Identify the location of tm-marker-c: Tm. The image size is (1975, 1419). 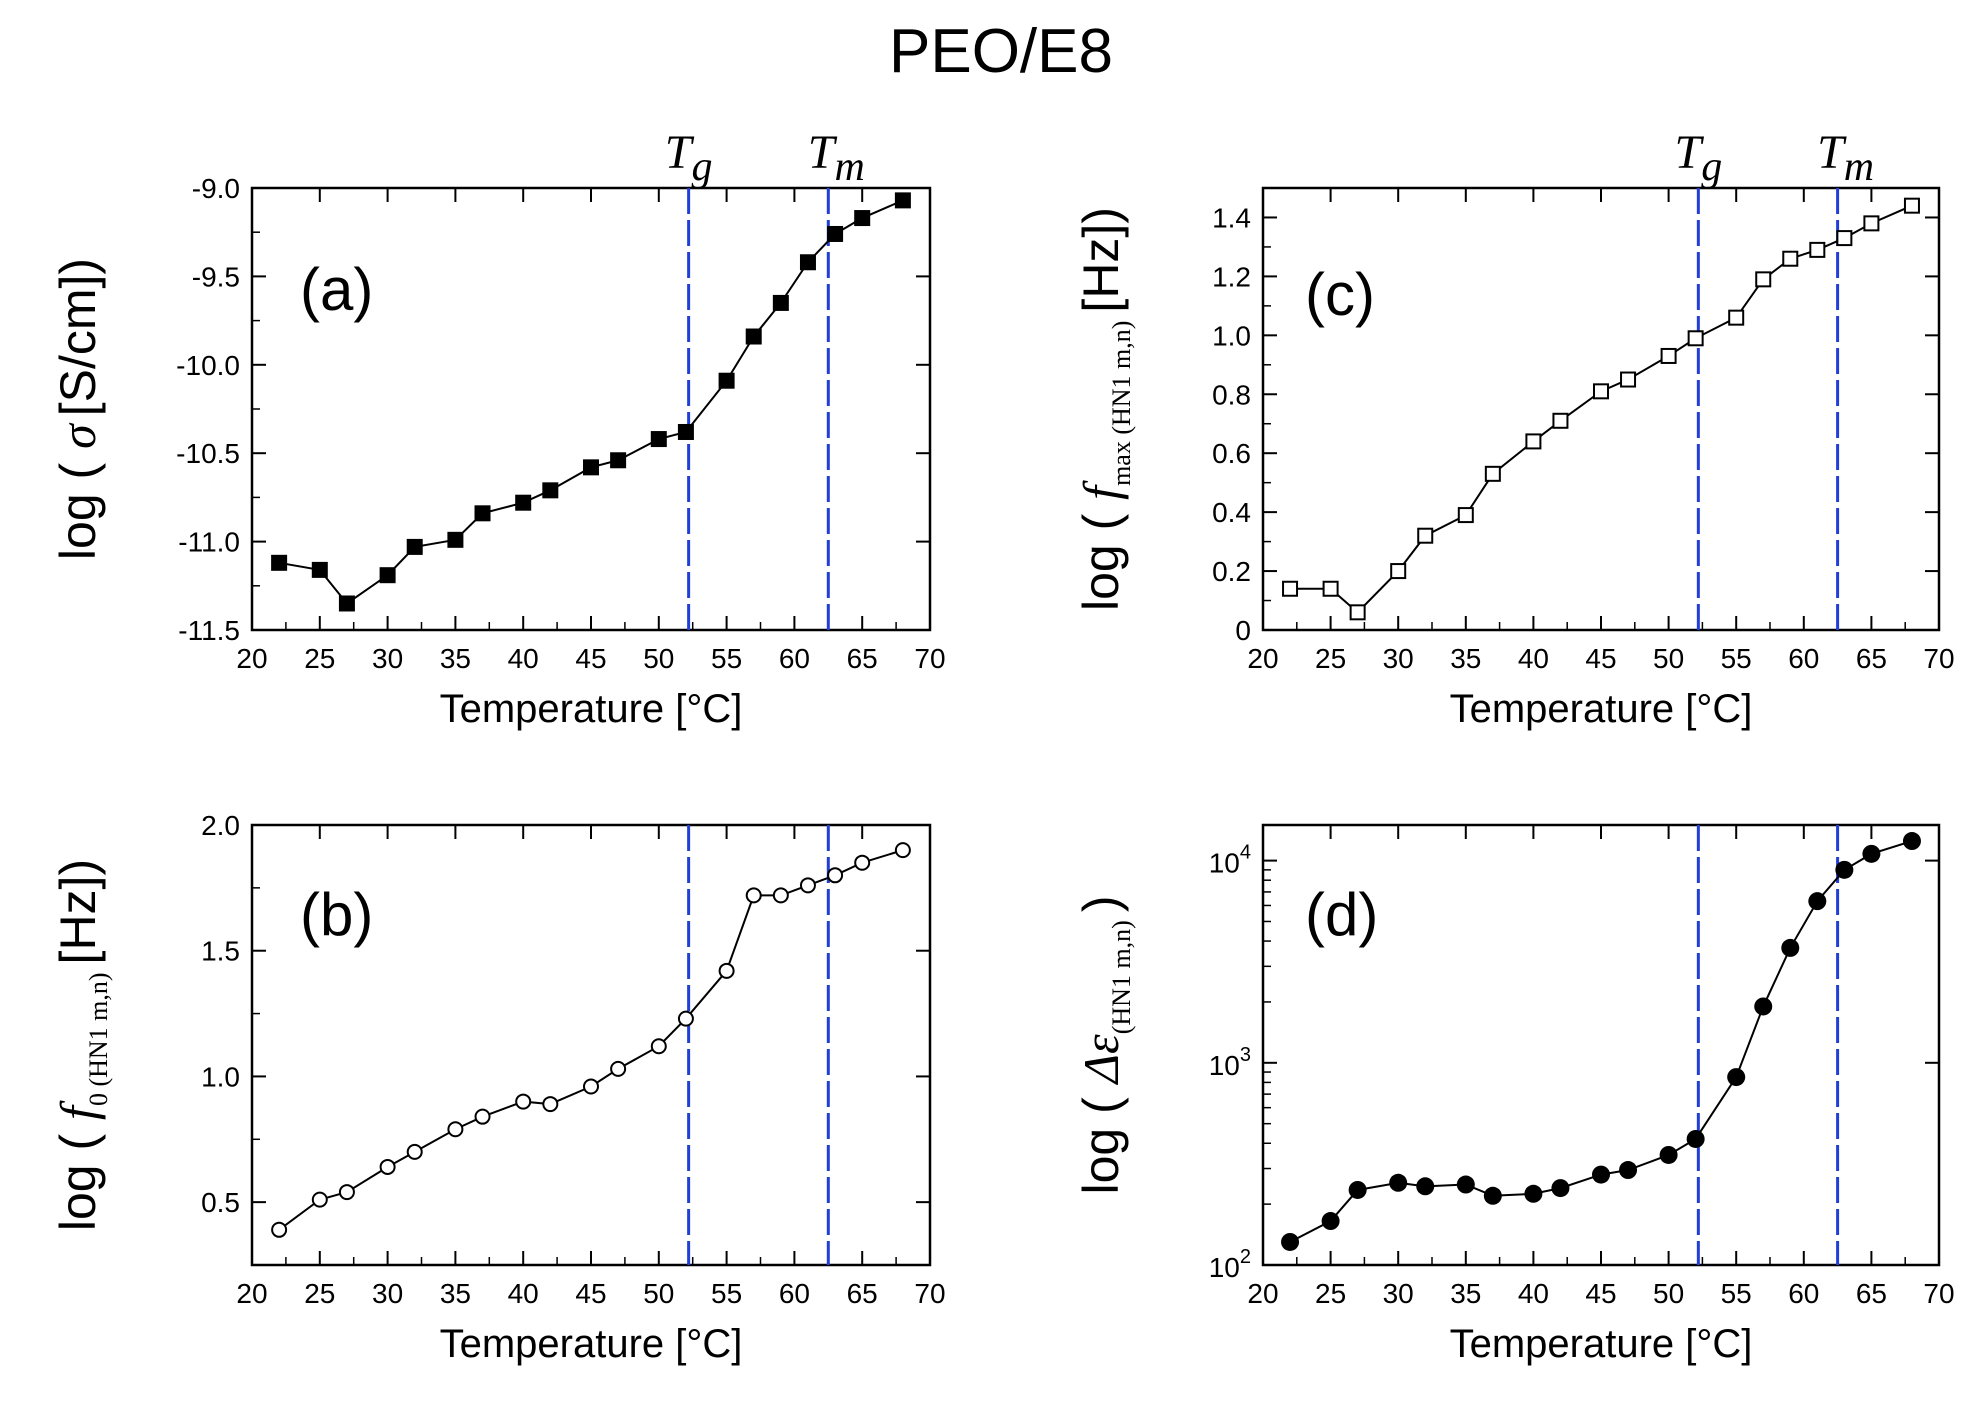
(1845, 158).